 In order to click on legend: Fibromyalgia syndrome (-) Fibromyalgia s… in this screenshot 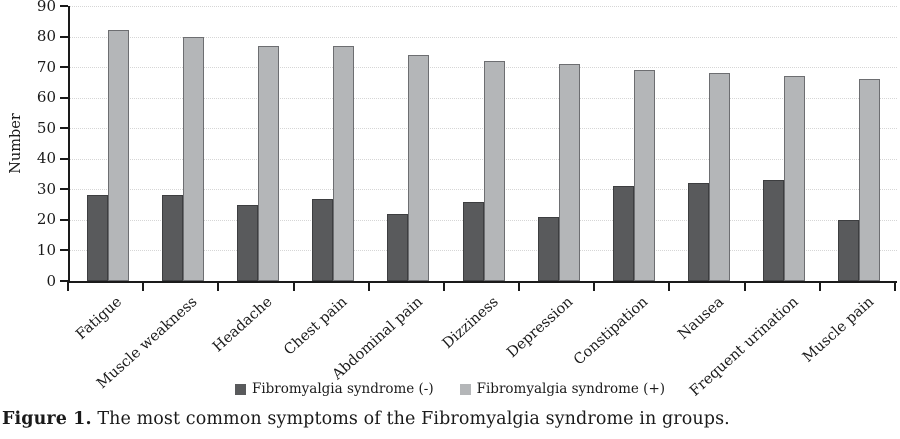, I will do `click(450, 389)`.